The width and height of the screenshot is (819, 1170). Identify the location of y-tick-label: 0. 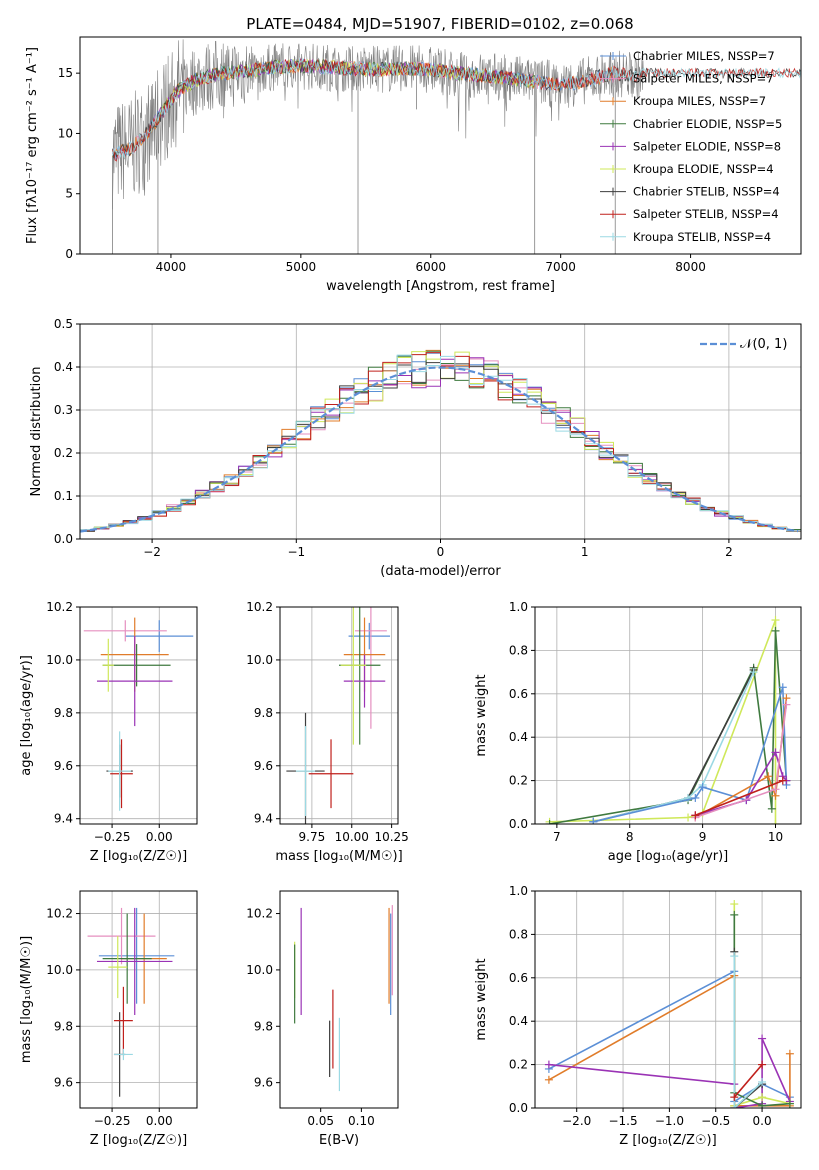
(69, 254).